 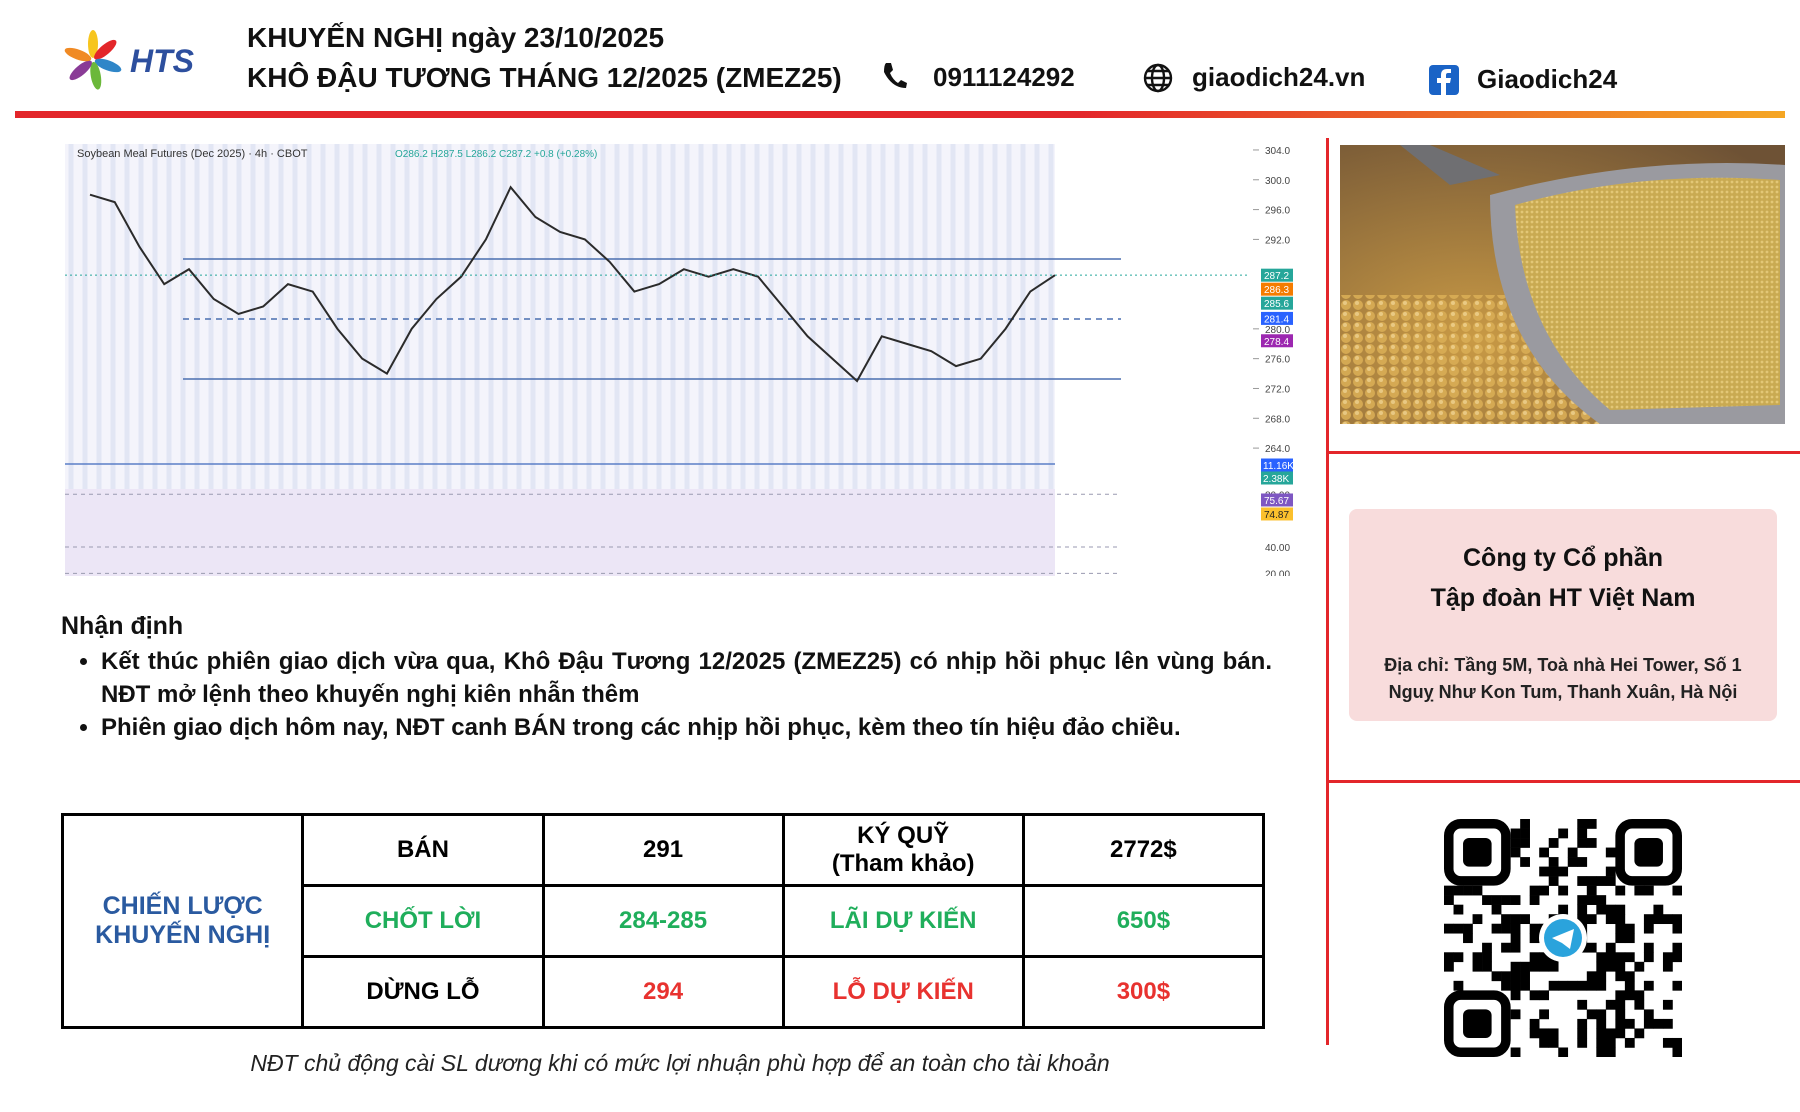 I want to click on y-tick-label: 40.00, so click(x=1277, y=548).